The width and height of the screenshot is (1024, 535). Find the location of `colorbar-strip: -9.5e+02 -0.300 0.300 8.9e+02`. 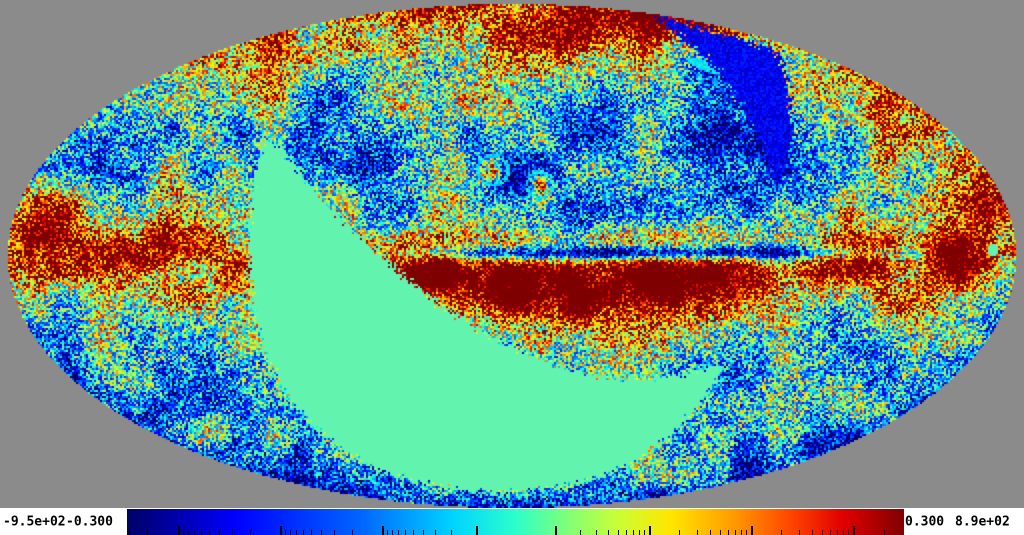

colorbar-strip: -9.5e+02 -0.300 0.300 8.9e+02 is located at coordinates (512, 521).